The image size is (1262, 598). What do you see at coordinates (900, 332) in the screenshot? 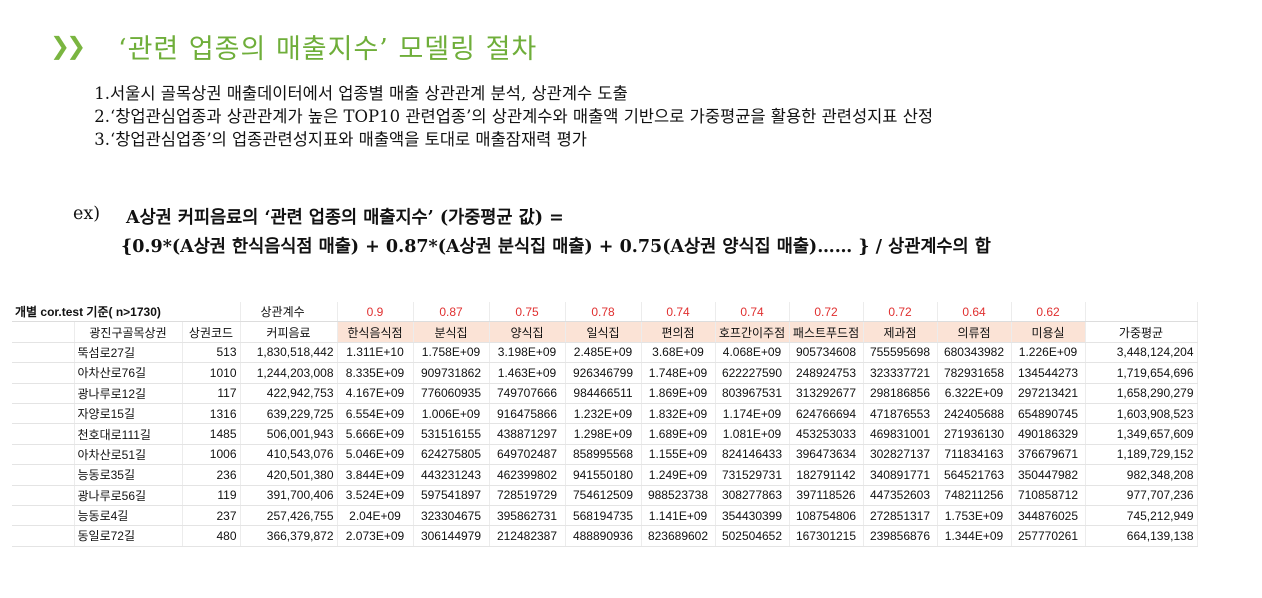
I see `column-header: 제과점` at bounding box center [900, 332].